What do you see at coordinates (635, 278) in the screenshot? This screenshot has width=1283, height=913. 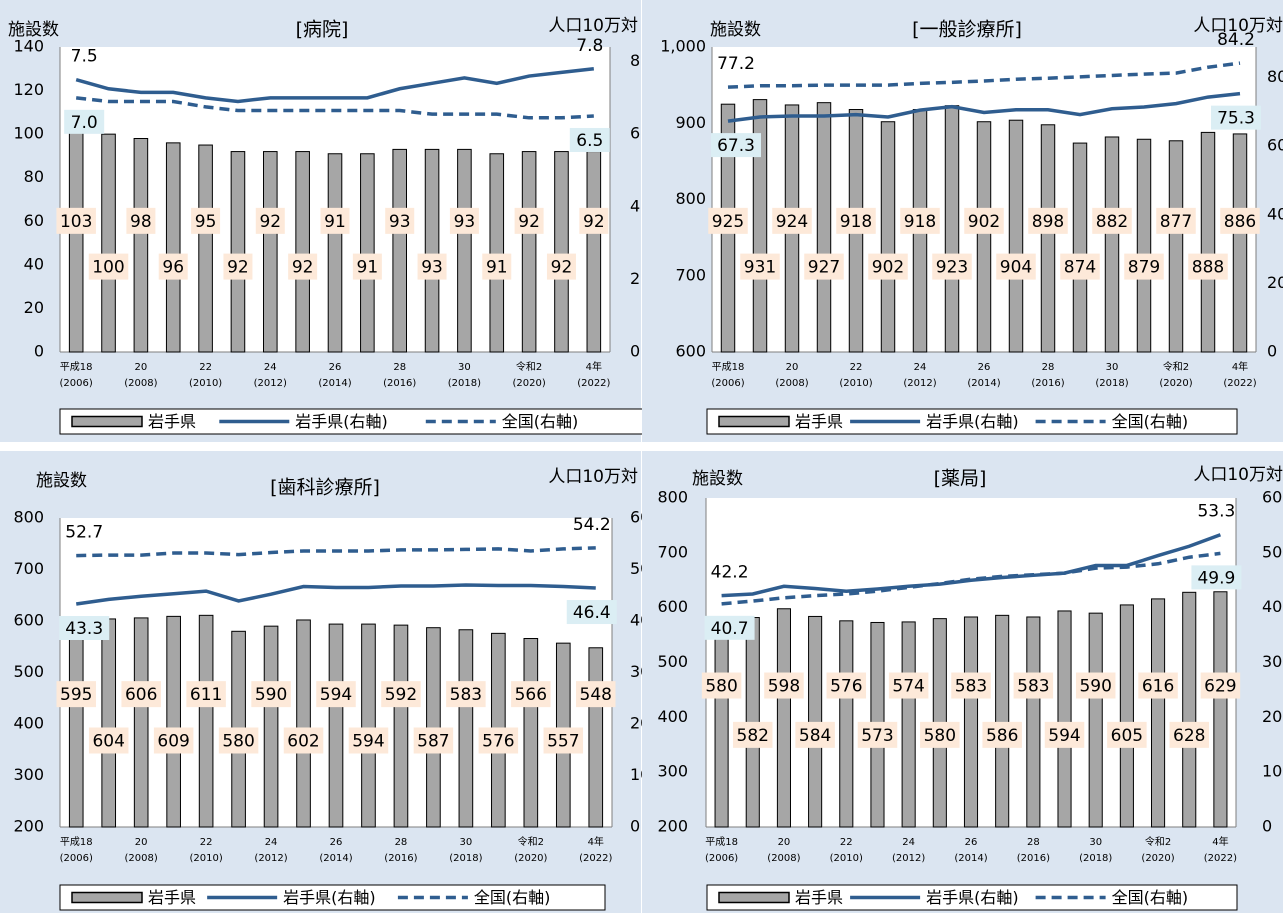 I see `right-tick-label: 2` at bounding box center [635, 278].